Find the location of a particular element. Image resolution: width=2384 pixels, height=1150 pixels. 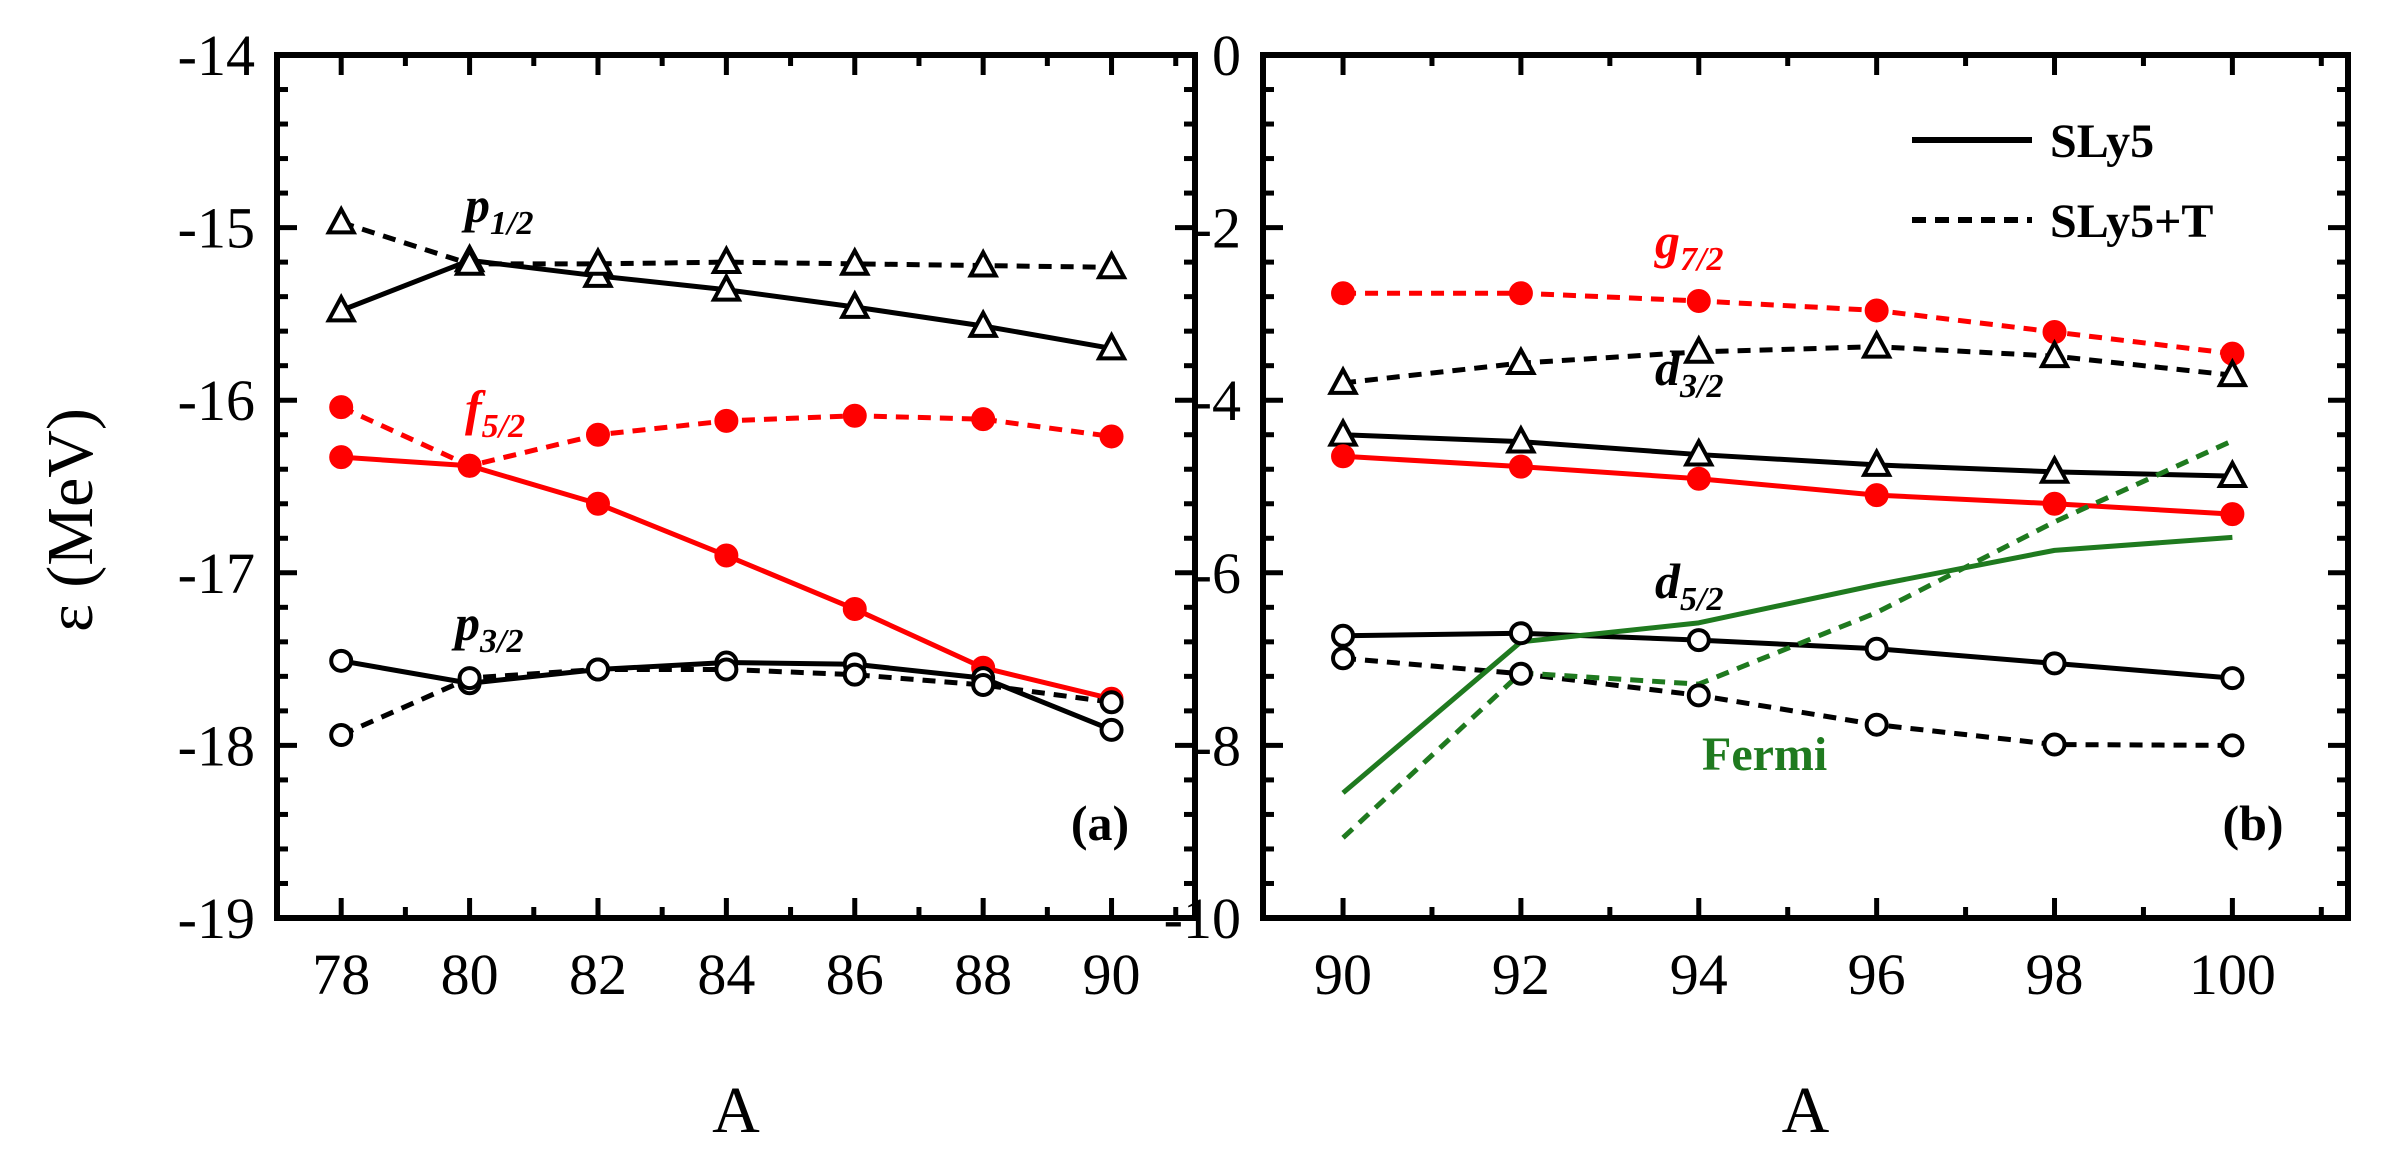

series-line-d3-2-red-sly5 is located at coordinates (1787, 485).